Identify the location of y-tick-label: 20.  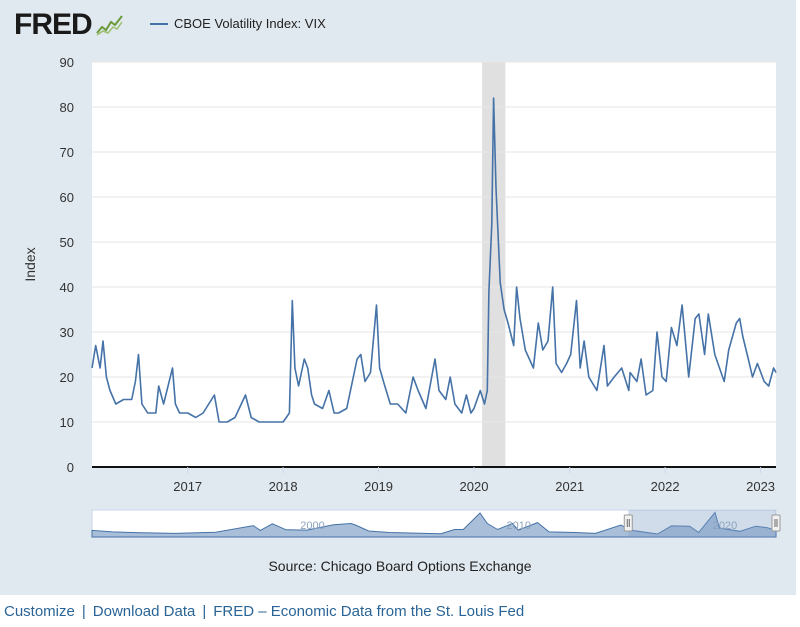
(67, 377).